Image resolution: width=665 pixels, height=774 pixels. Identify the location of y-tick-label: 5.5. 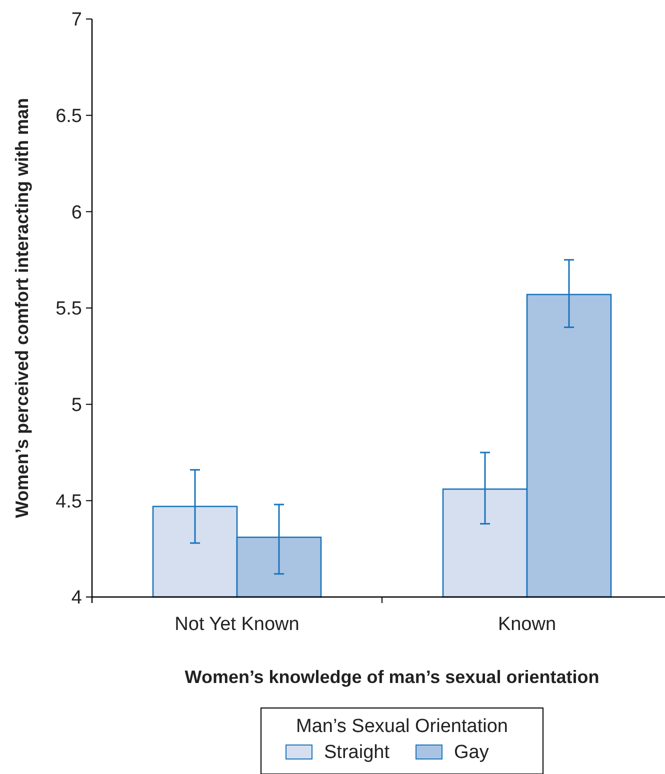
(69, 309).